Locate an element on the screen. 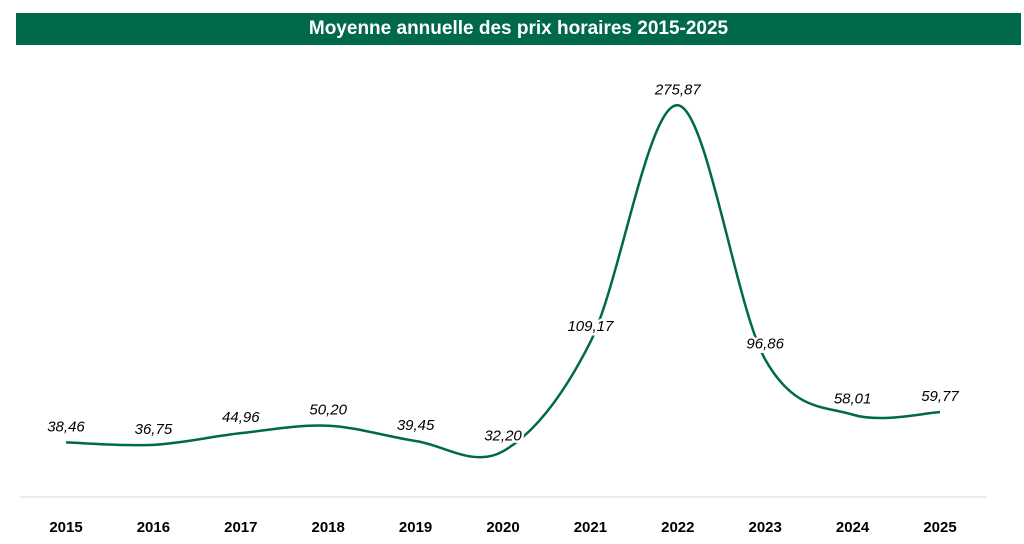  data-label-2015: 38,46 is located at coordinates (66, 426).